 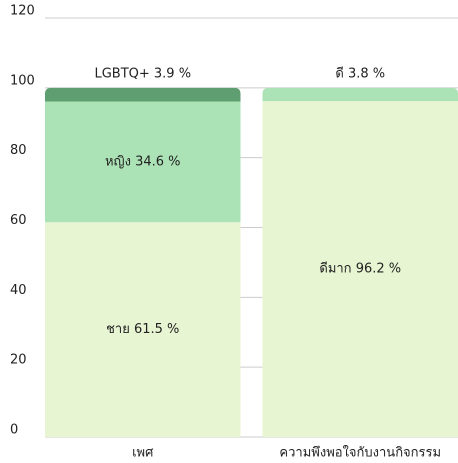 I want to click on y-tick-label: 120, so click(x=22, y=11).